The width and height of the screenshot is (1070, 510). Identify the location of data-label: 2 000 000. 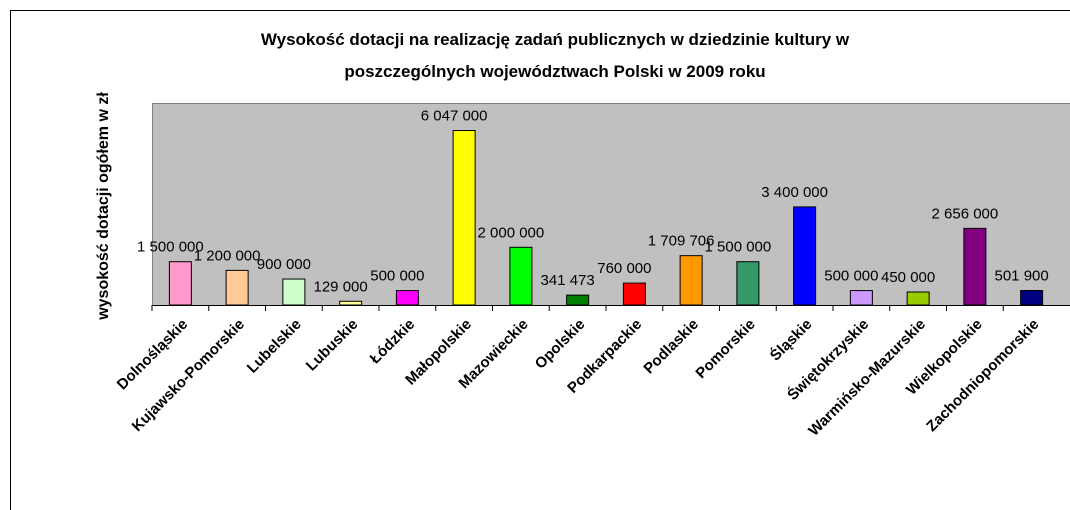
(511, 232).